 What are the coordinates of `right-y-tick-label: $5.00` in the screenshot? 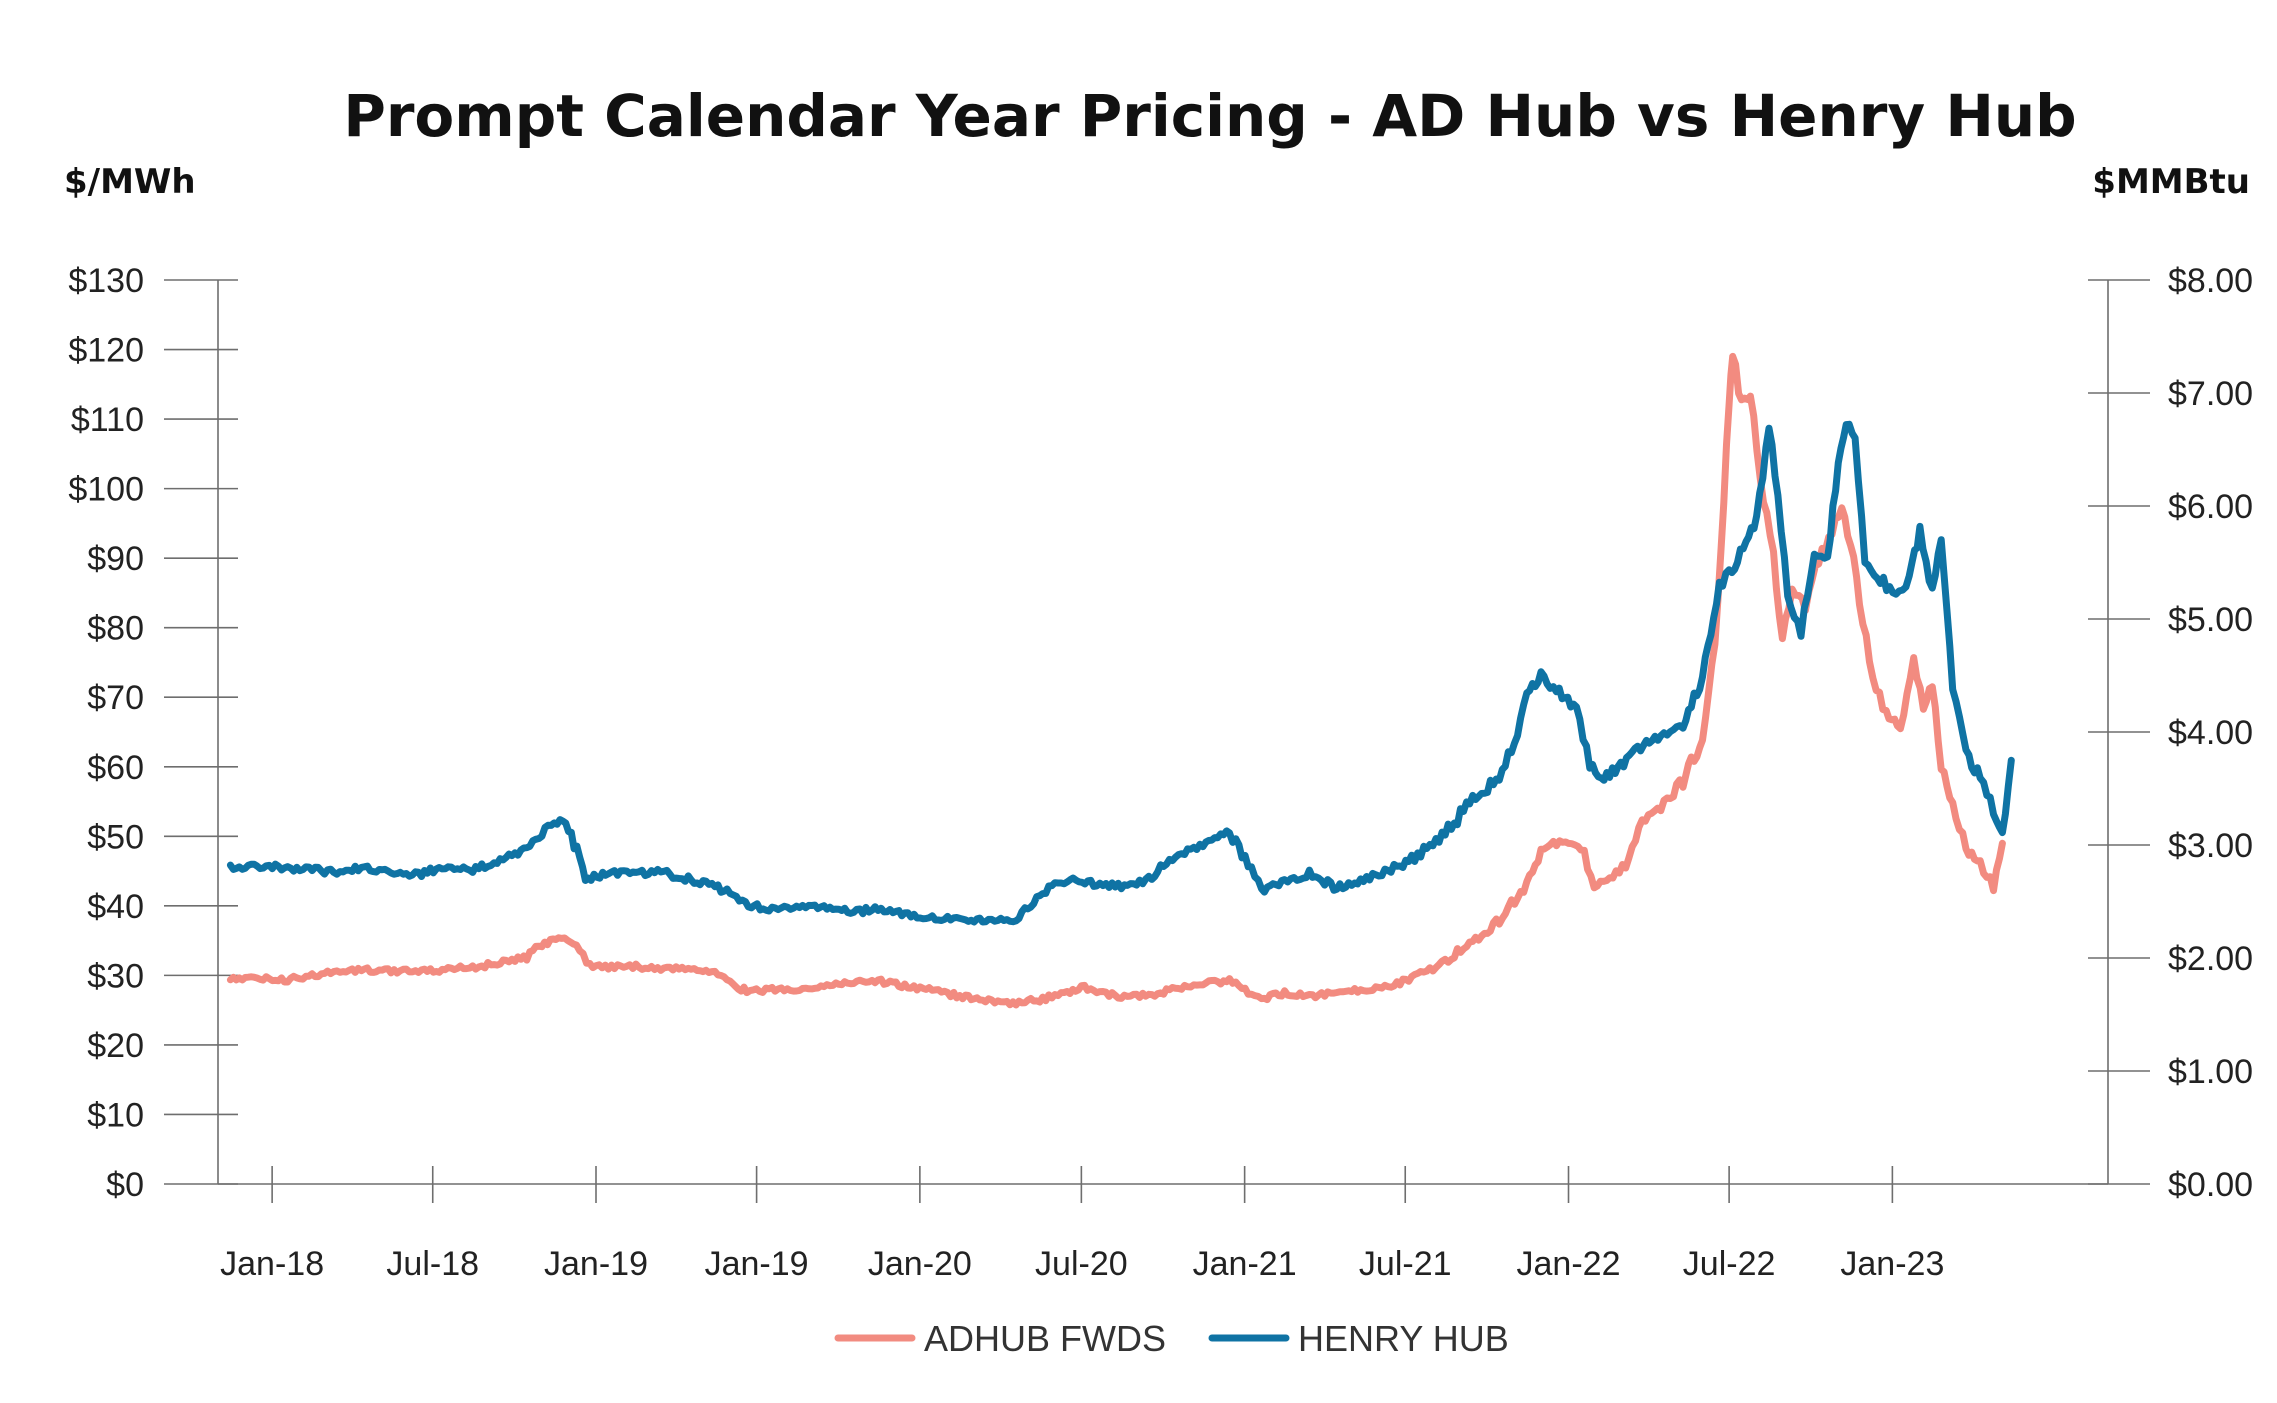 It's located at (2210, 620).